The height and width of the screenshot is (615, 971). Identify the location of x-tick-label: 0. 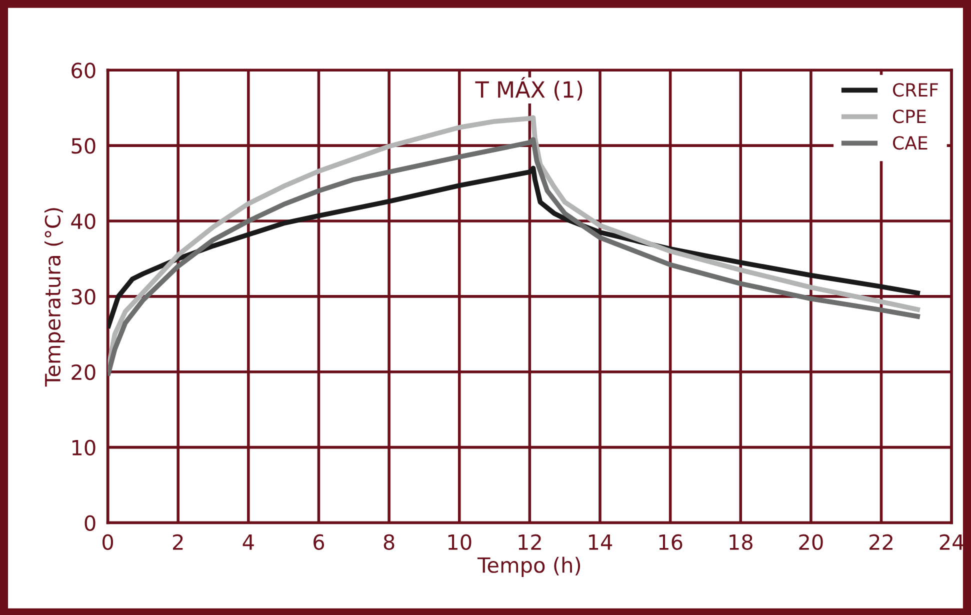
(108, 542).